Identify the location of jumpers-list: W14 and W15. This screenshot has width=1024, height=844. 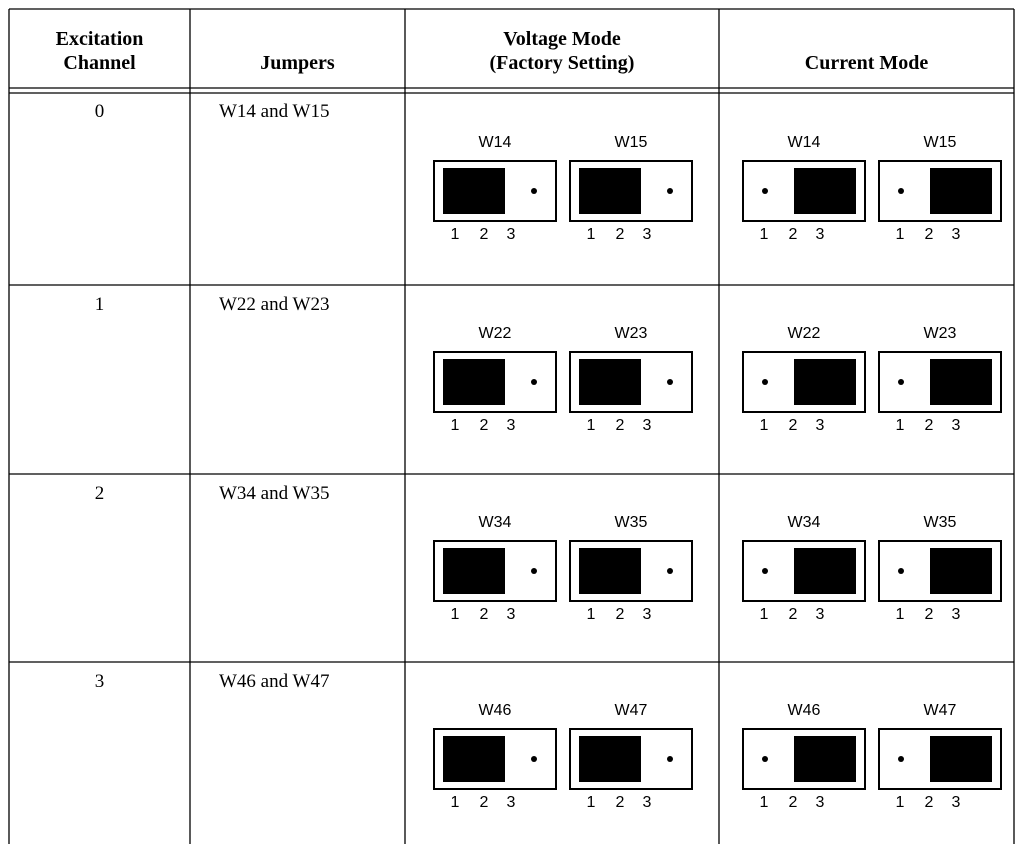
(274, 111).